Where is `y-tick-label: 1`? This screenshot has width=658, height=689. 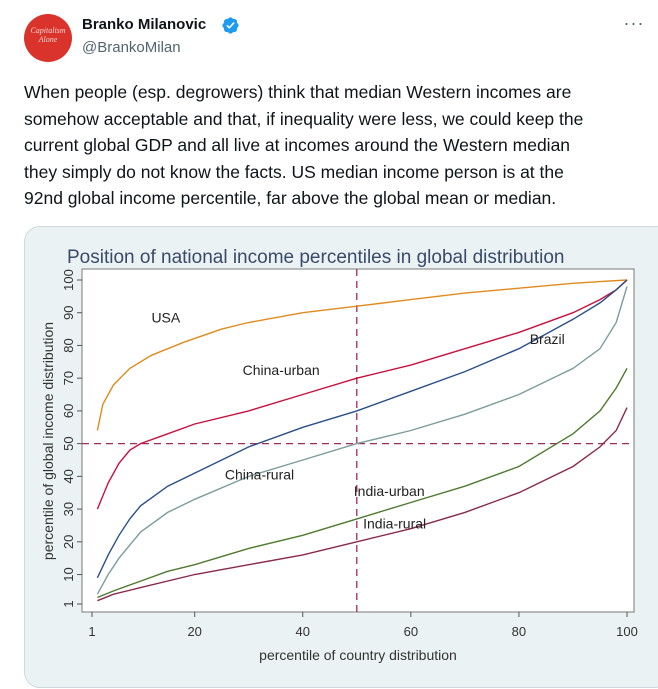 y-tick-label: 1 is located at coordinates (68, 603).